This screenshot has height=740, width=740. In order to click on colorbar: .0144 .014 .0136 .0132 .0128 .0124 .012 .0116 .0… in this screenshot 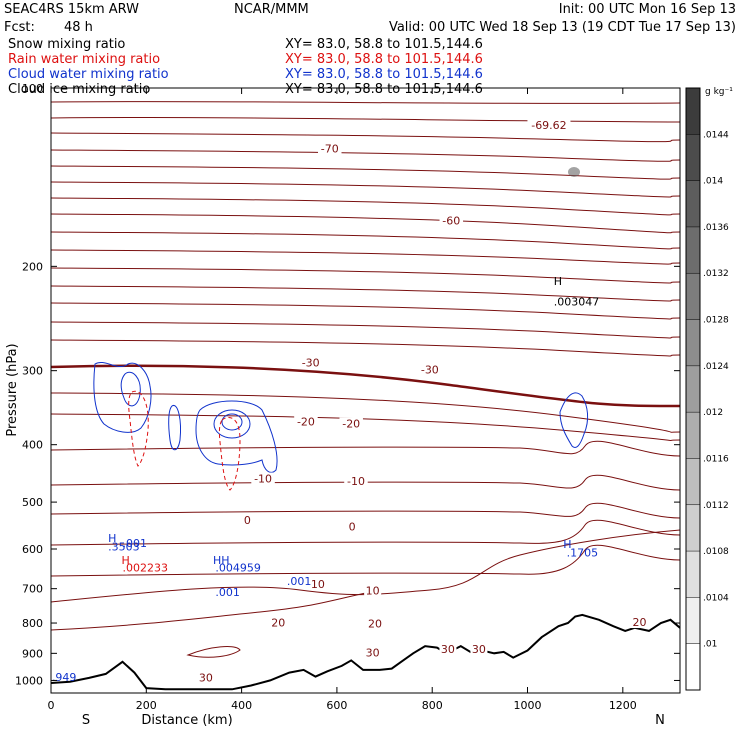, I will do `click(707, 389)`.